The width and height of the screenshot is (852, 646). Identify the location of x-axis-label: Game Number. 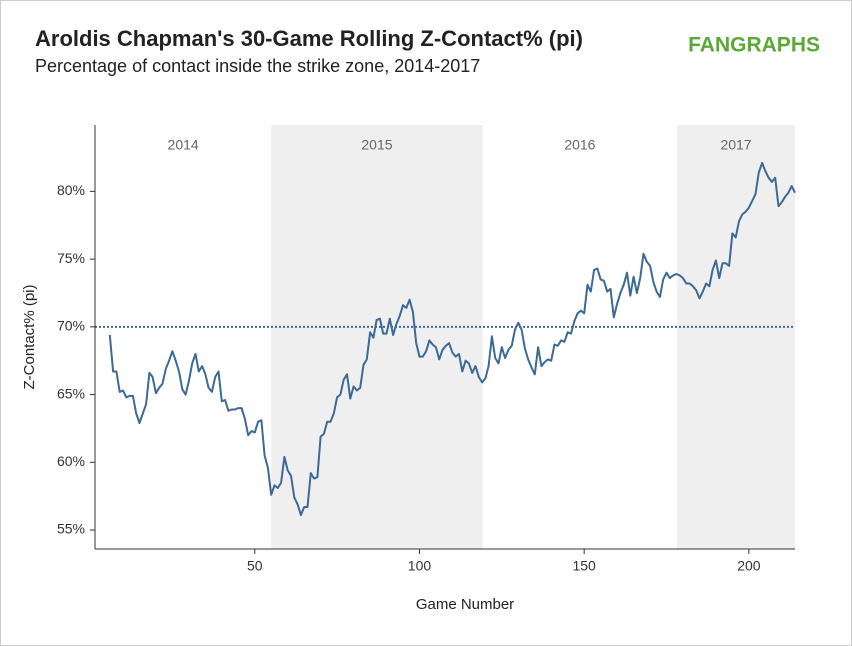
(465, 604).